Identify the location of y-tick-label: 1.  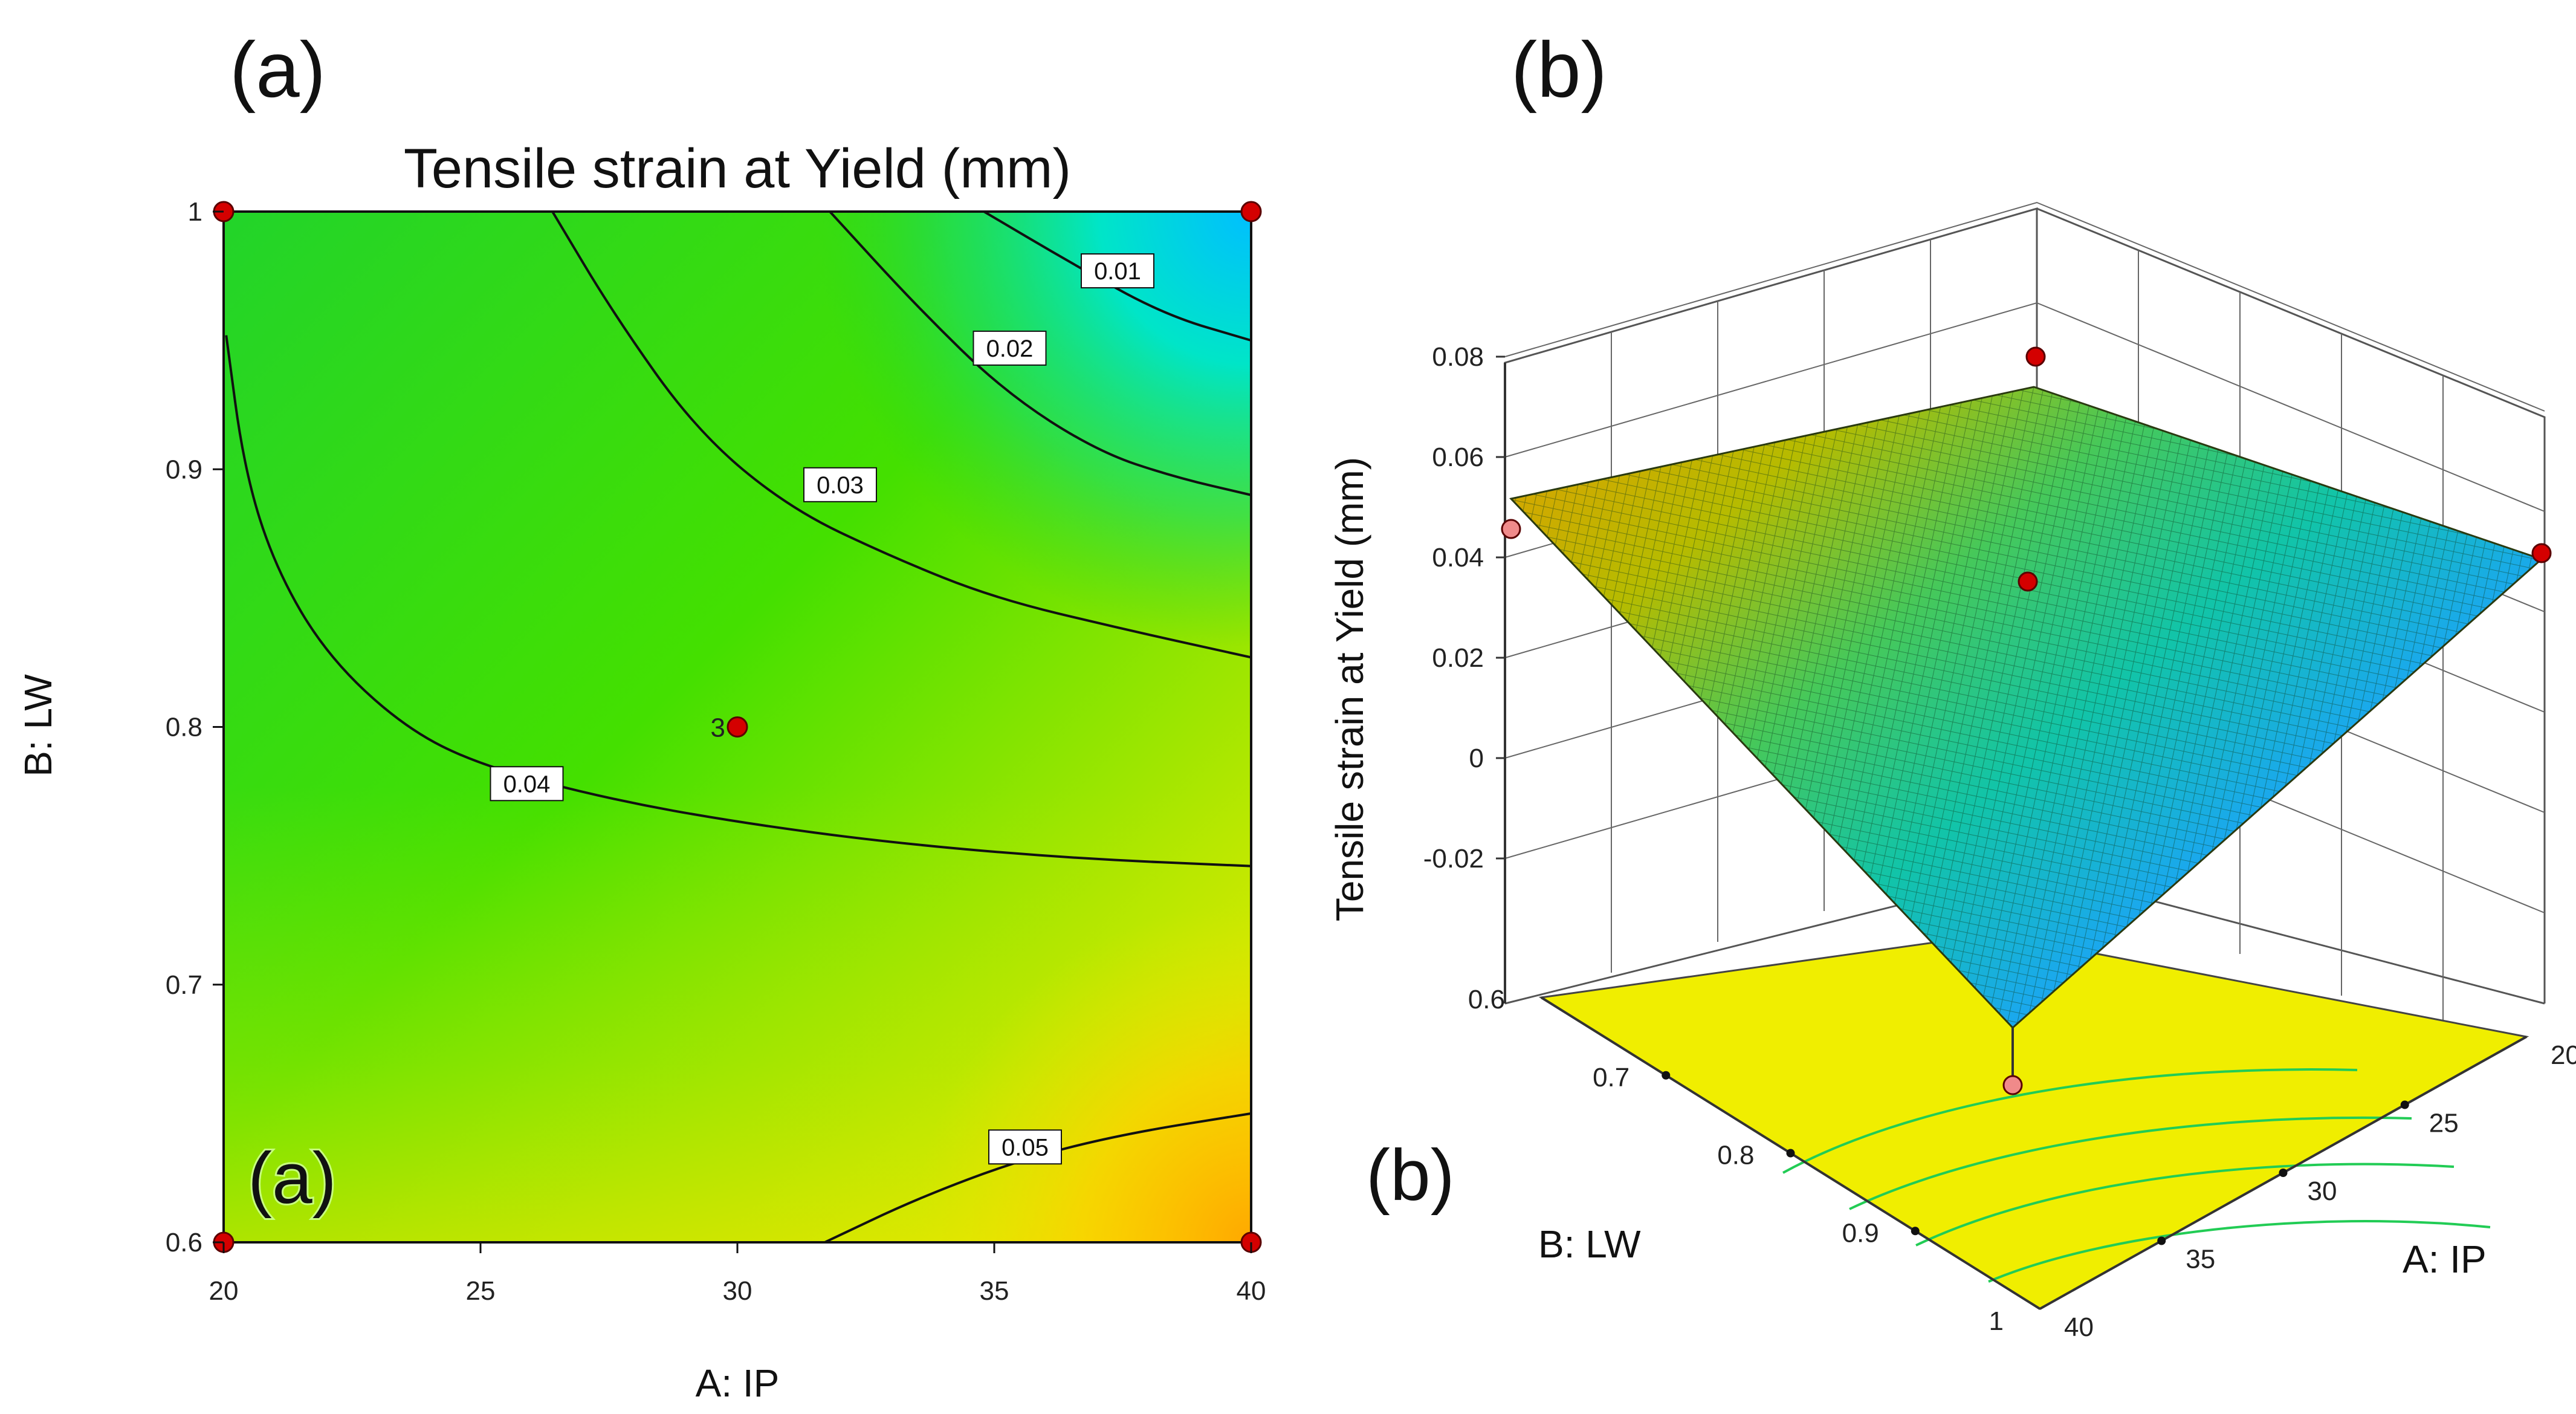
(195, 212).